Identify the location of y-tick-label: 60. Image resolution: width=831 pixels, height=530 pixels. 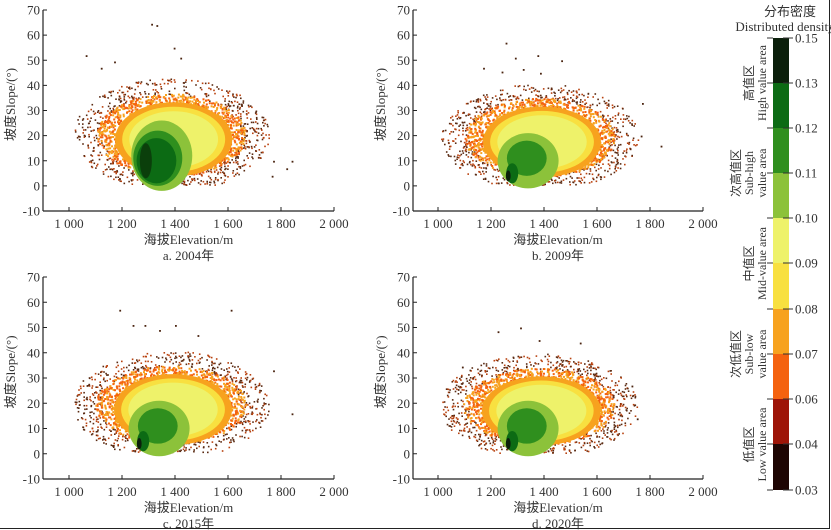
(33, 35).